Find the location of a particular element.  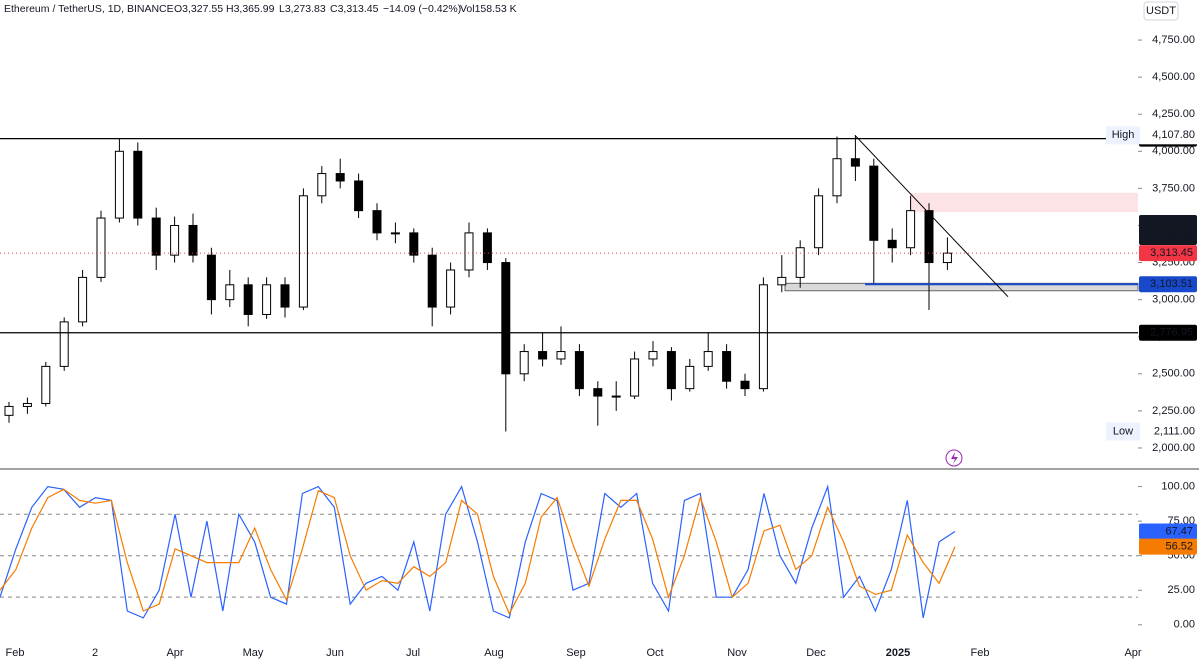

currency-box is located at coordinates (1161, 11).